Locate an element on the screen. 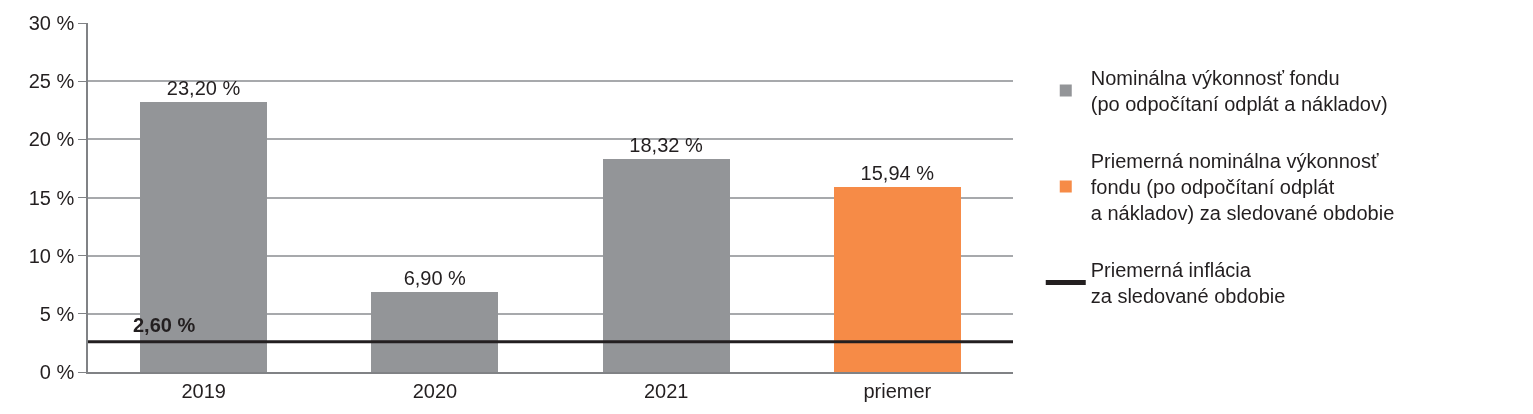 The width and height of the screenshot is (1533, 414). x-tick-label: 2020 is located at coordinates (435, 390).